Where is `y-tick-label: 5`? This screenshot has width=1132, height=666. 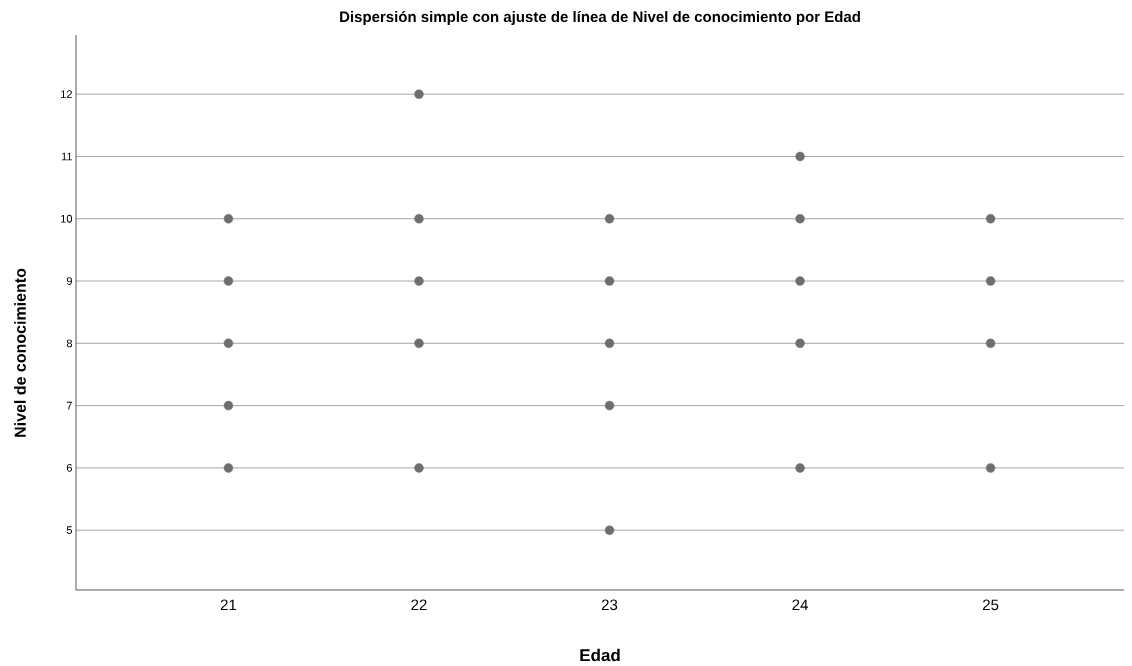
y-tick-label: 5 is located at coordinates (69, 530).